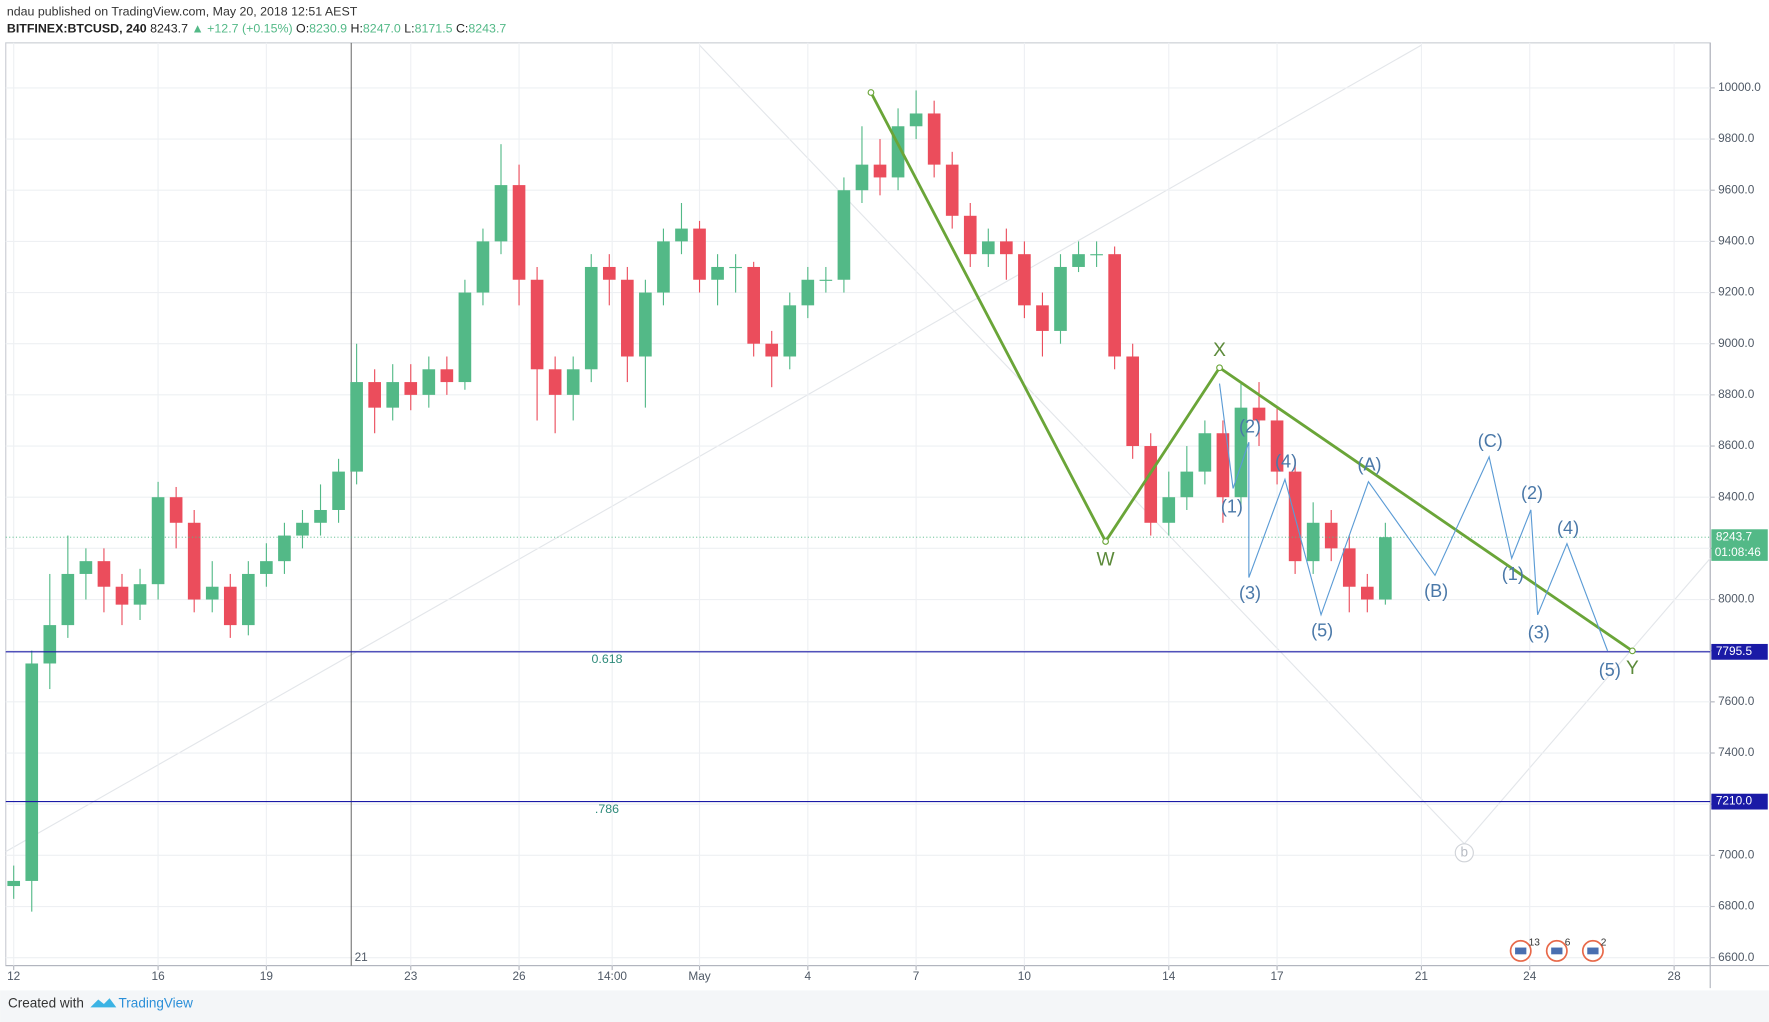 The height and width of the screenshot is (1022, 1769). I want to click on header-text: L:, so click(409, 29).